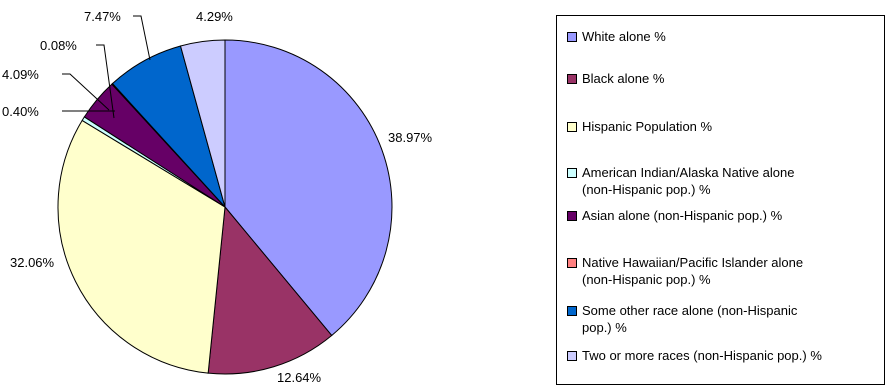  I want to click on legend-item: Black alone %, so click(724, 78).